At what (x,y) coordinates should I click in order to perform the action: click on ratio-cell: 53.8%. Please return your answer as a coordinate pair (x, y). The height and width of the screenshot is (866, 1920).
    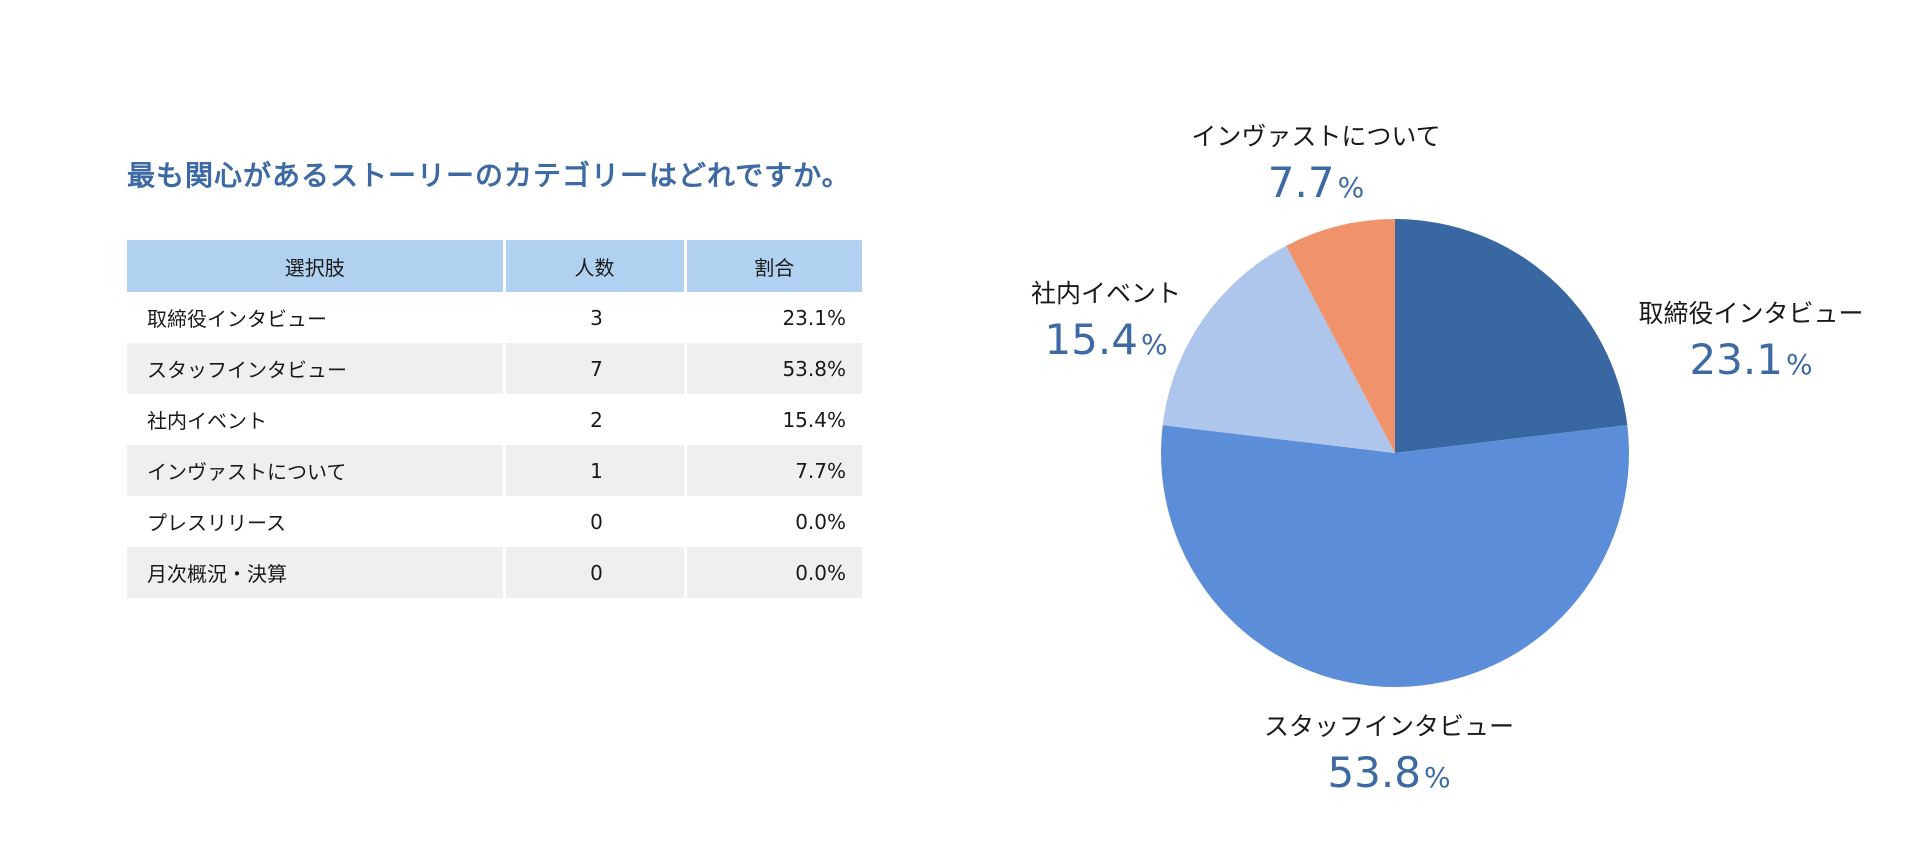
    Looking at the image, I should click on (773, 368).